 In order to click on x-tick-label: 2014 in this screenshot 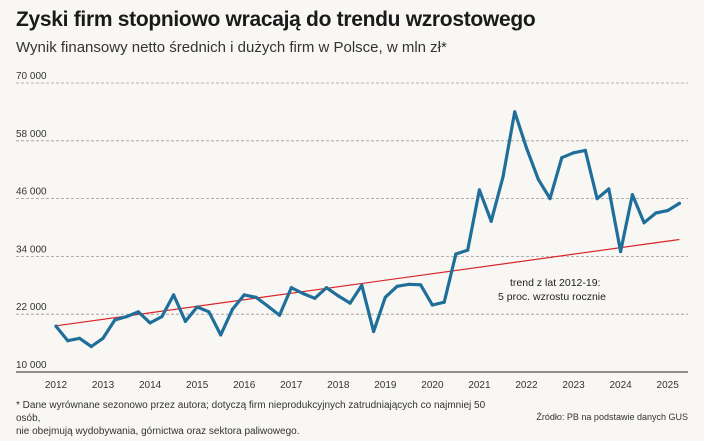, I will do `click(150, 385)`.